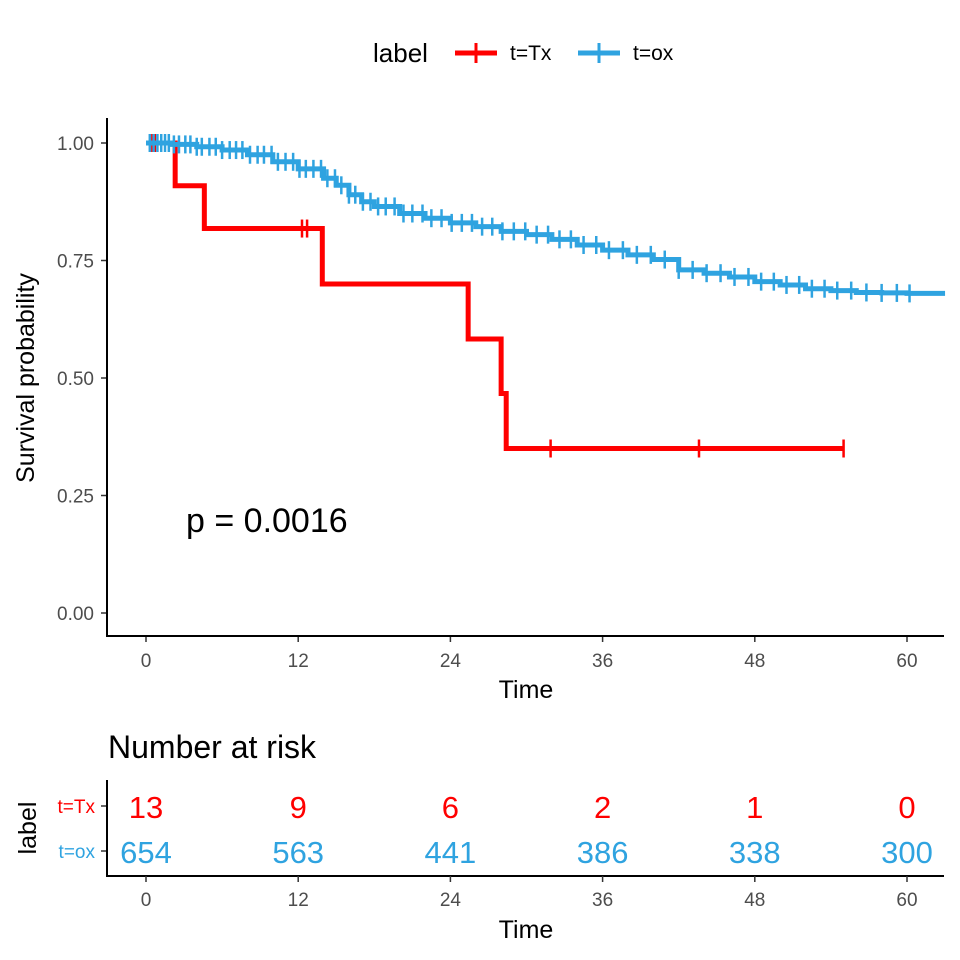 This screenshot has width=960, height=960. What do you see at coordinates (603, 852) in the screenshot?
I see `risk-value-cell: 386` at bounding box center [603, 852].